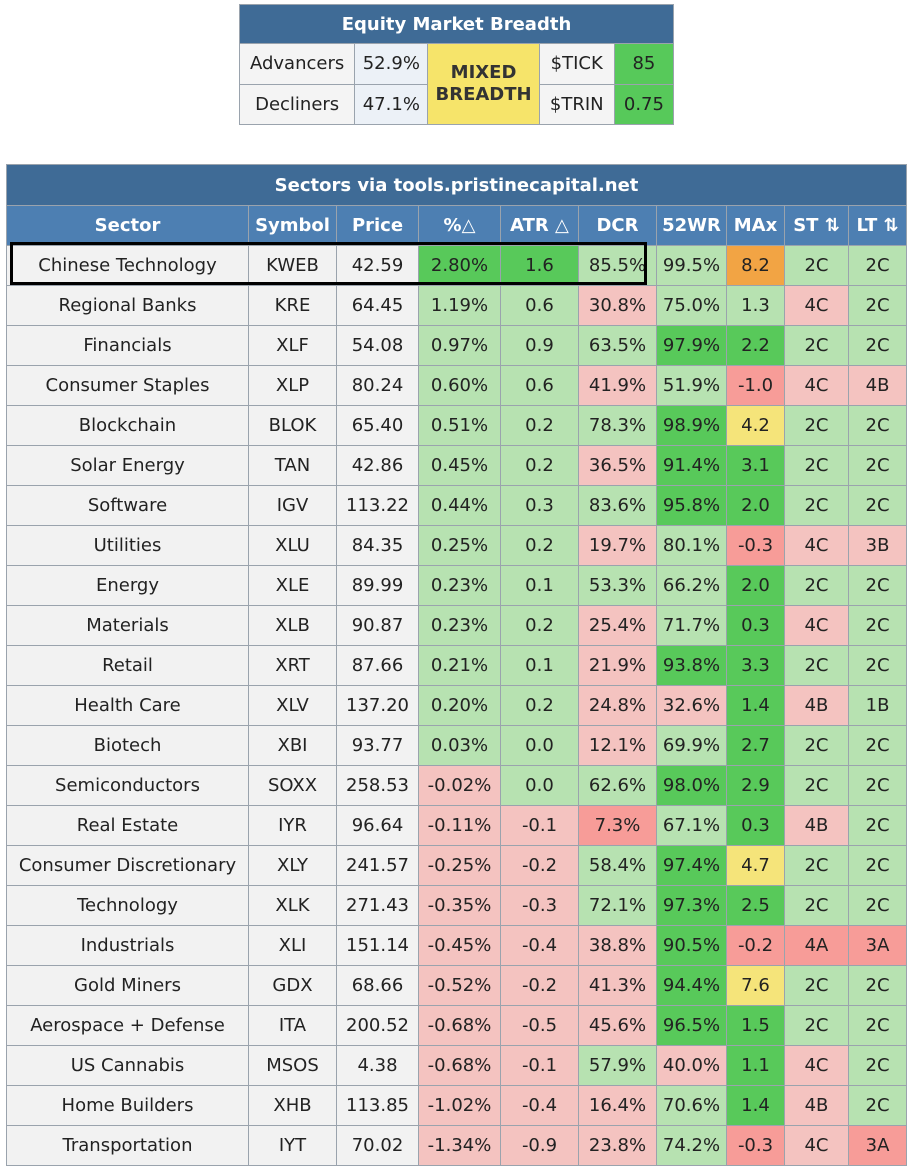 The image size is (911, 1171). I want to click on 52wr-cell: 91.4%, so click(691, 465).